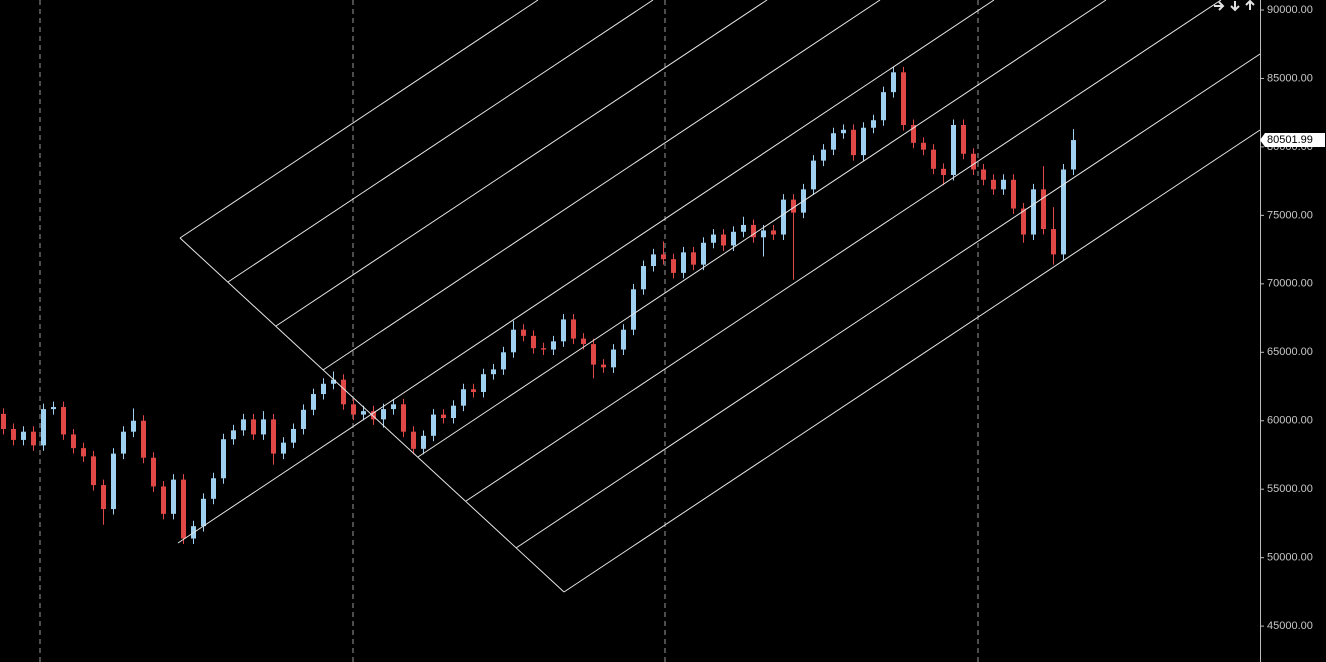 The image size is (1326, 662). Describe the element at coordinates (1290, 215) in the screenshot. I see `y-tick-label: 75000.00` at that location.